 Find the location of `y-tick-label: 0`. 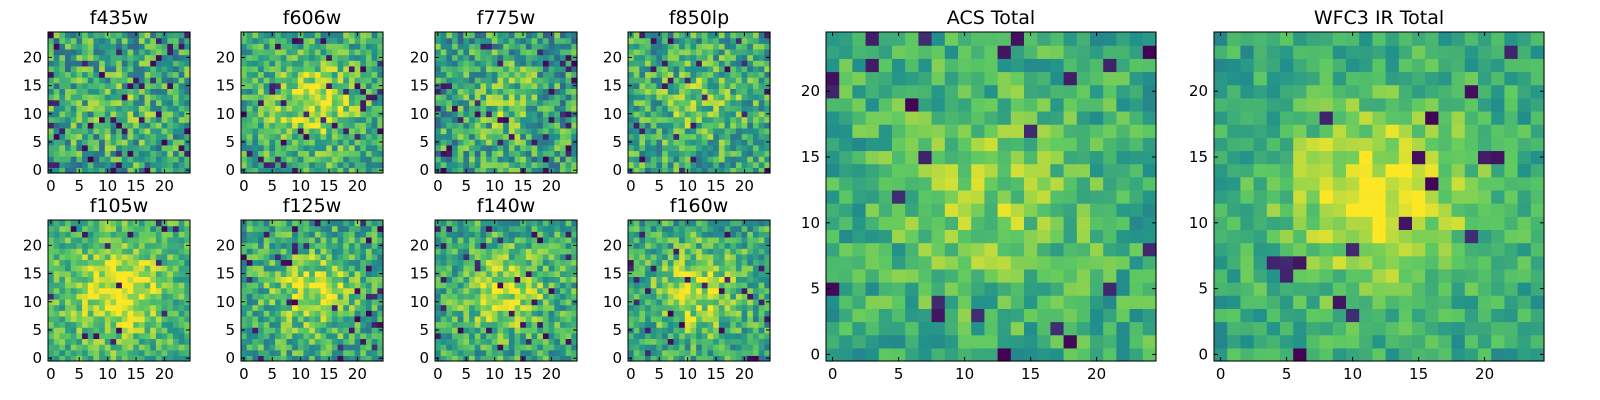

y-tick-label: 0 is located at coordinates (37, 170).